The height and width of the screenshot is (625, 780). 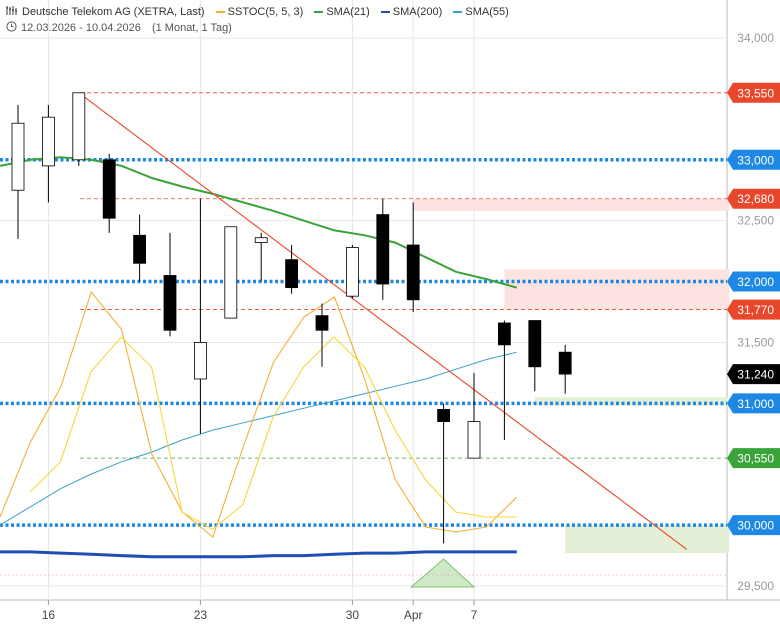 I want to click on x-tick-label: 30, so click(x=353, y=615).